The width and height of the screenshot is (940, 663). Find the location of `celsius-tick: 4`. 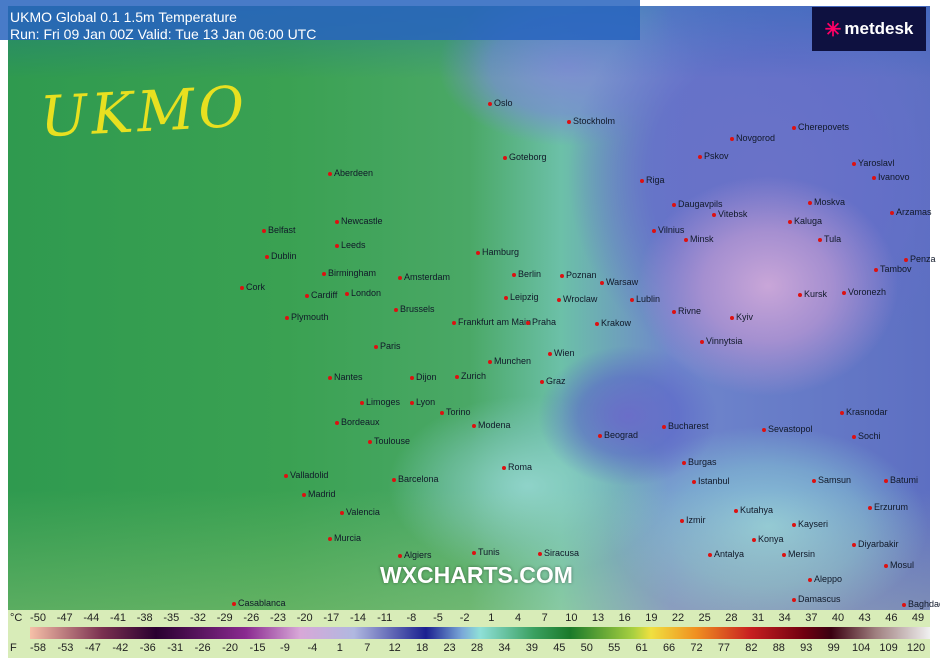

celsius-tick: 4 is located at coordinates (518, 618).